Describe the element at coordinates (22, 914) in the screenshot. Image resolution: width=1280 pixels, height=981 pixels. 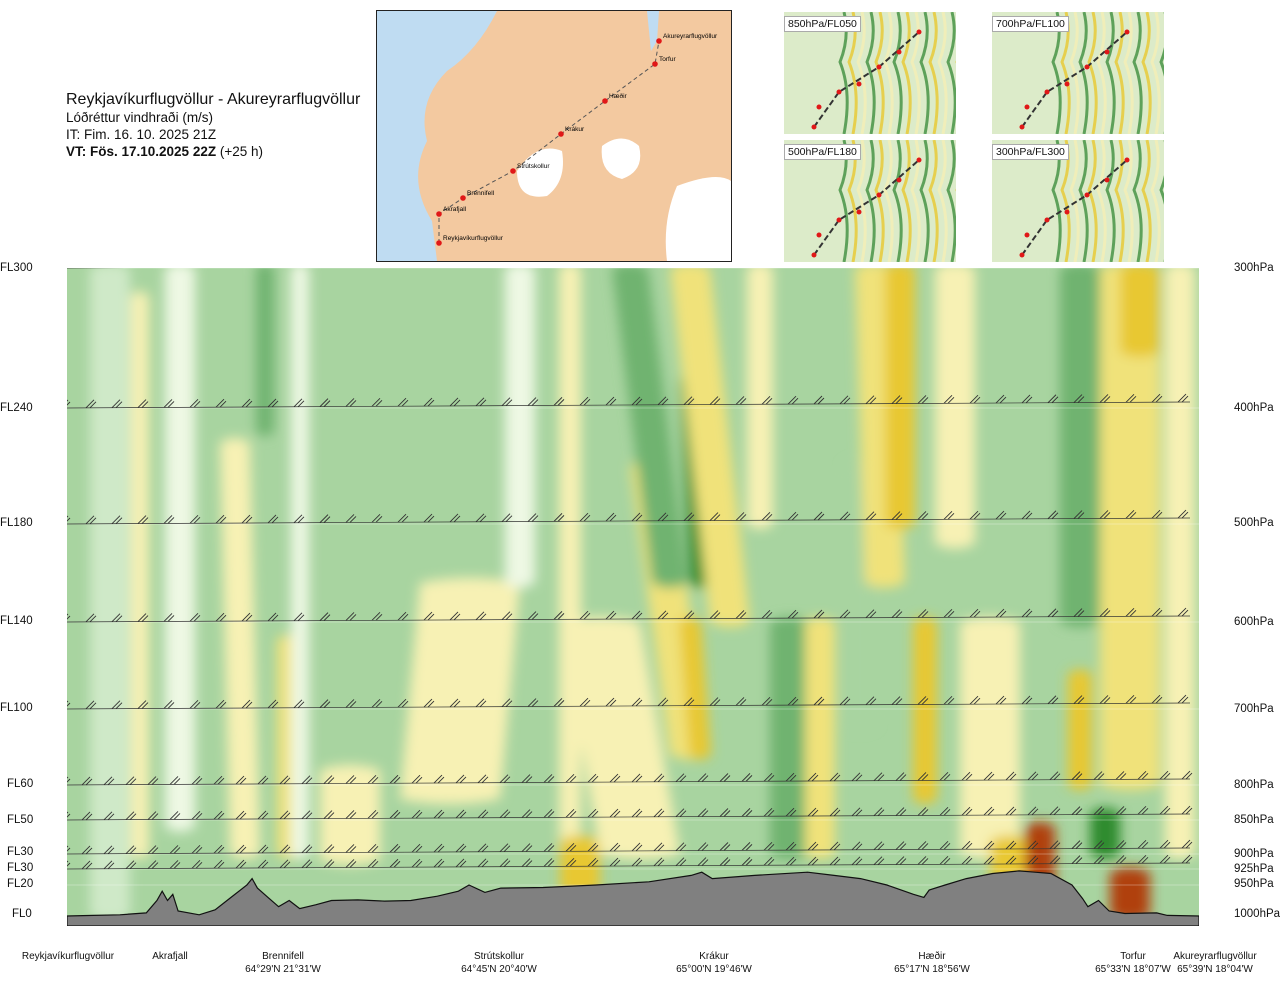
I see `fl-label: FL0` at that location.